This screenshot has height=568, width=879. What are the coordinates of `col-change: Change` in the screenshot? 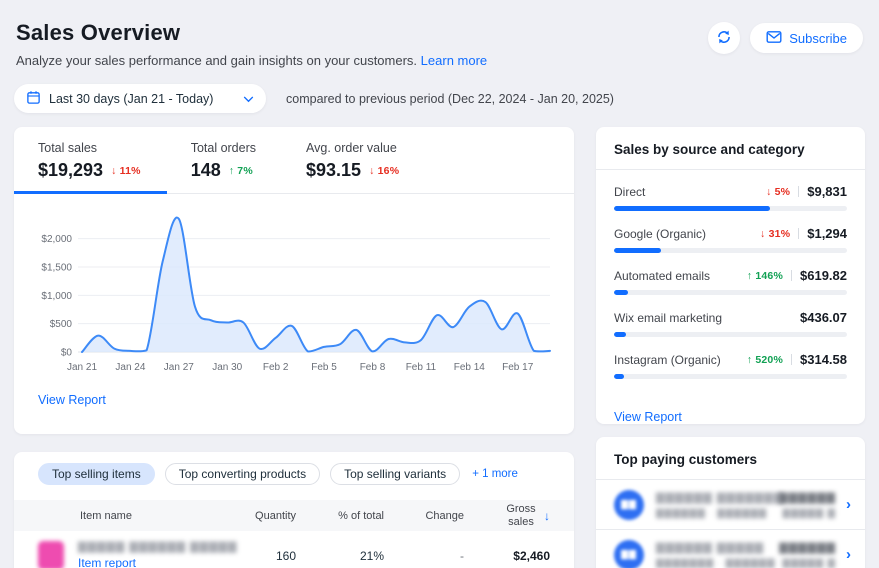 It's located at (444, 515).